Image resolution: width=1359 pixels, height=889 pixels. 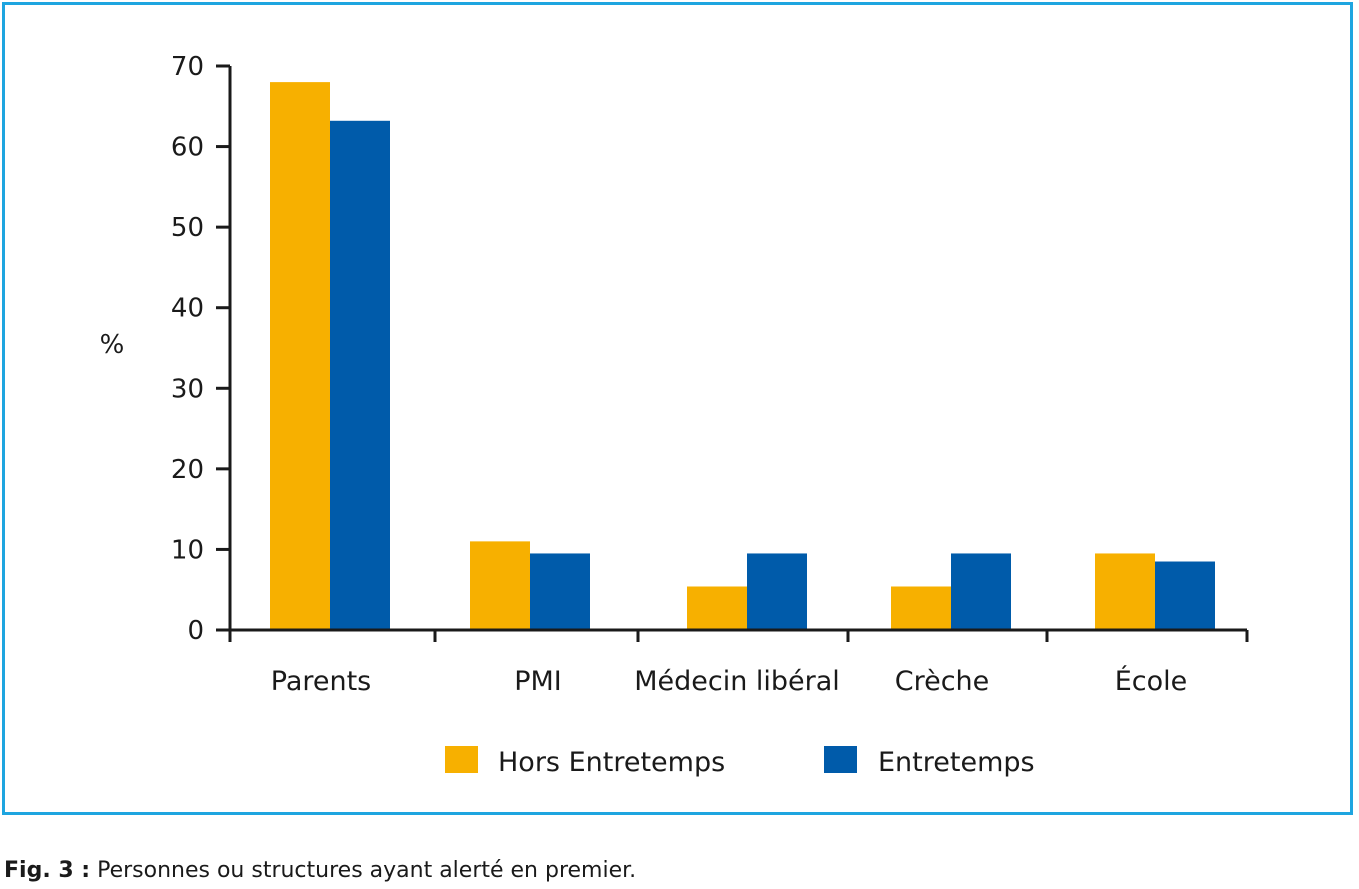 I want to click on x-tick-label: Médecin libéral, so click(x=737, y=681).